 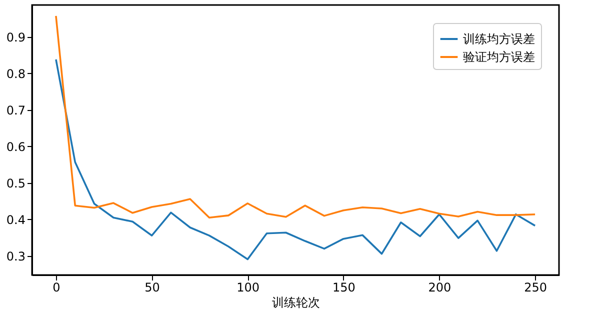 What do you see at coordinates (440, 287) in the screenshot?
I see `x-tick-label: 200` at bounding box center [440, 287].